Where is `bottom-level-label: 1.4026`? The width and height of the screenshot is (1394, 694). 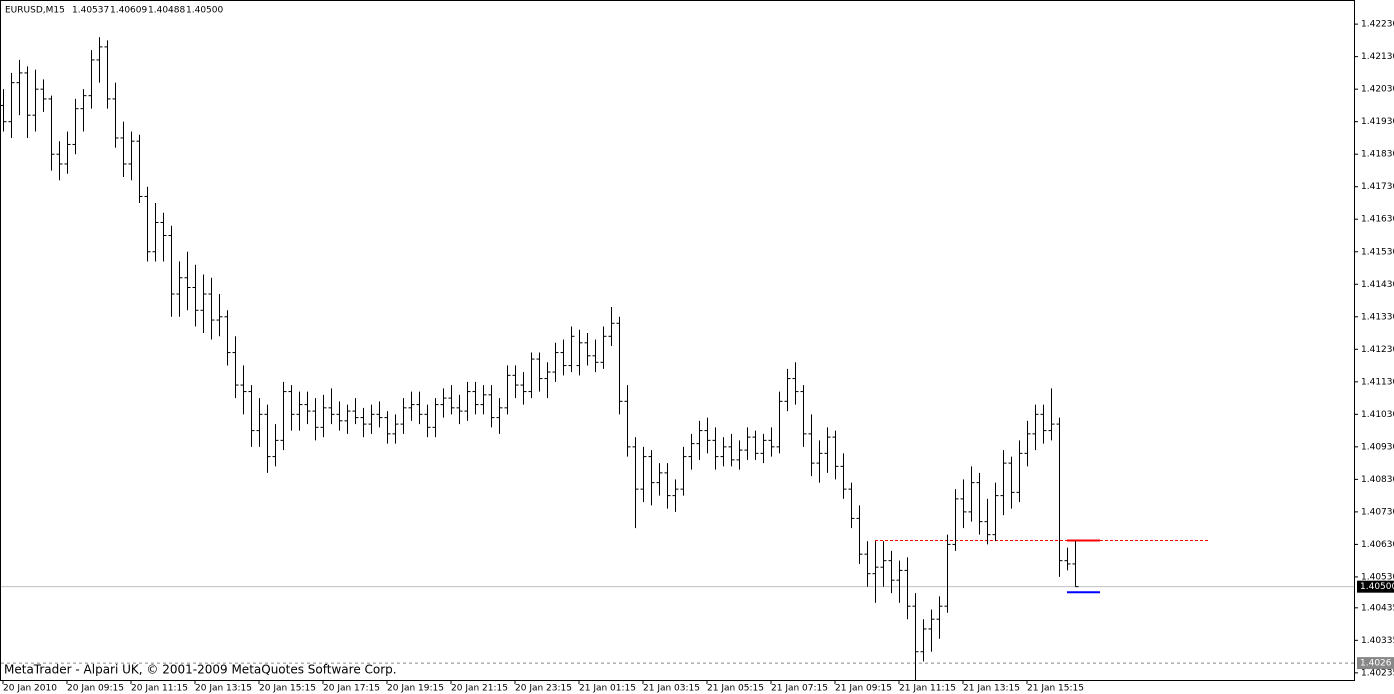 bottom-level-label: 1.4026 is located at coordinates (1376, 664).